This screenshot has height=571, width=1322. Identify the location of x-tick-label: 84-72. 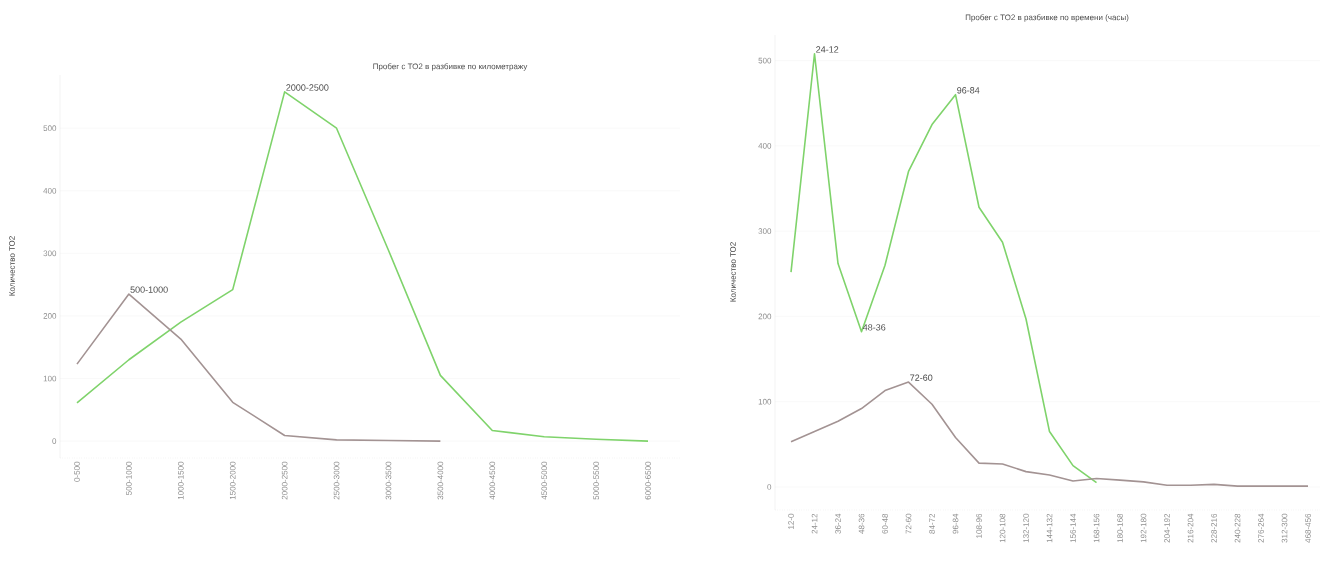
(932, 523).